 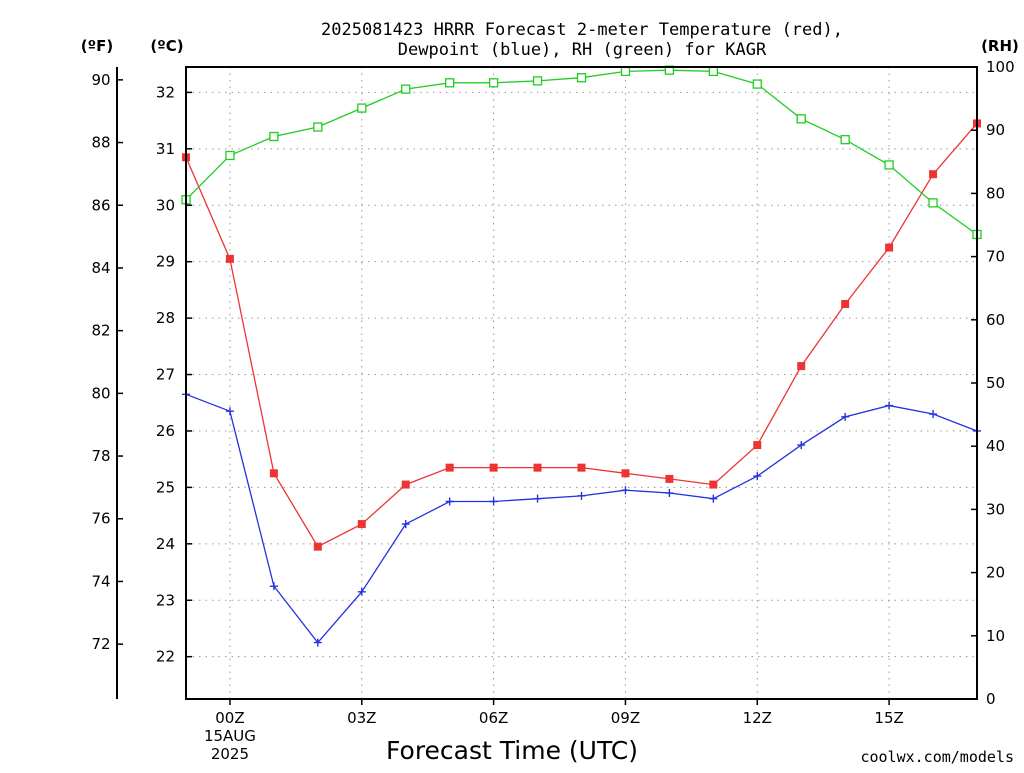 I want to click on rh-tick-label: 100, so click(x=1000, y=67).